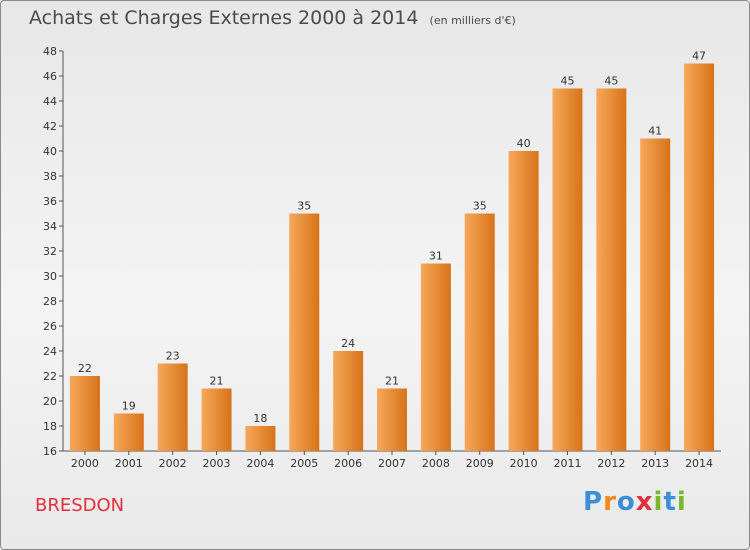  Describe the element at coordinates (50, 301) in the screenshot. I see `y-tick-label: 28` at that location.